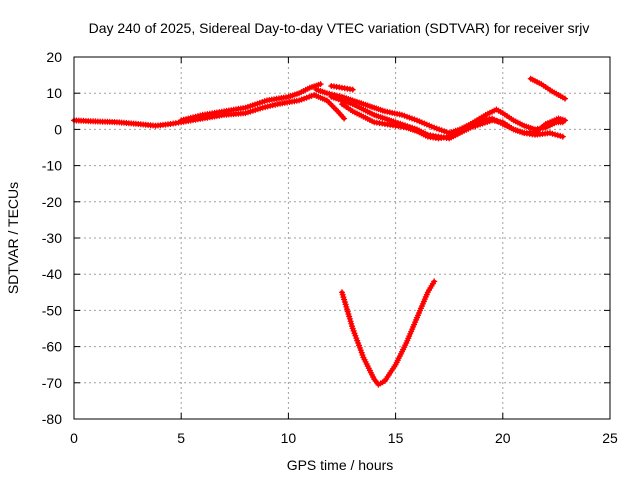  What do you see at coordinates (54, 57) in the screenshot?
I see `y-tick-label: 20` at bounding box center [54, 57].